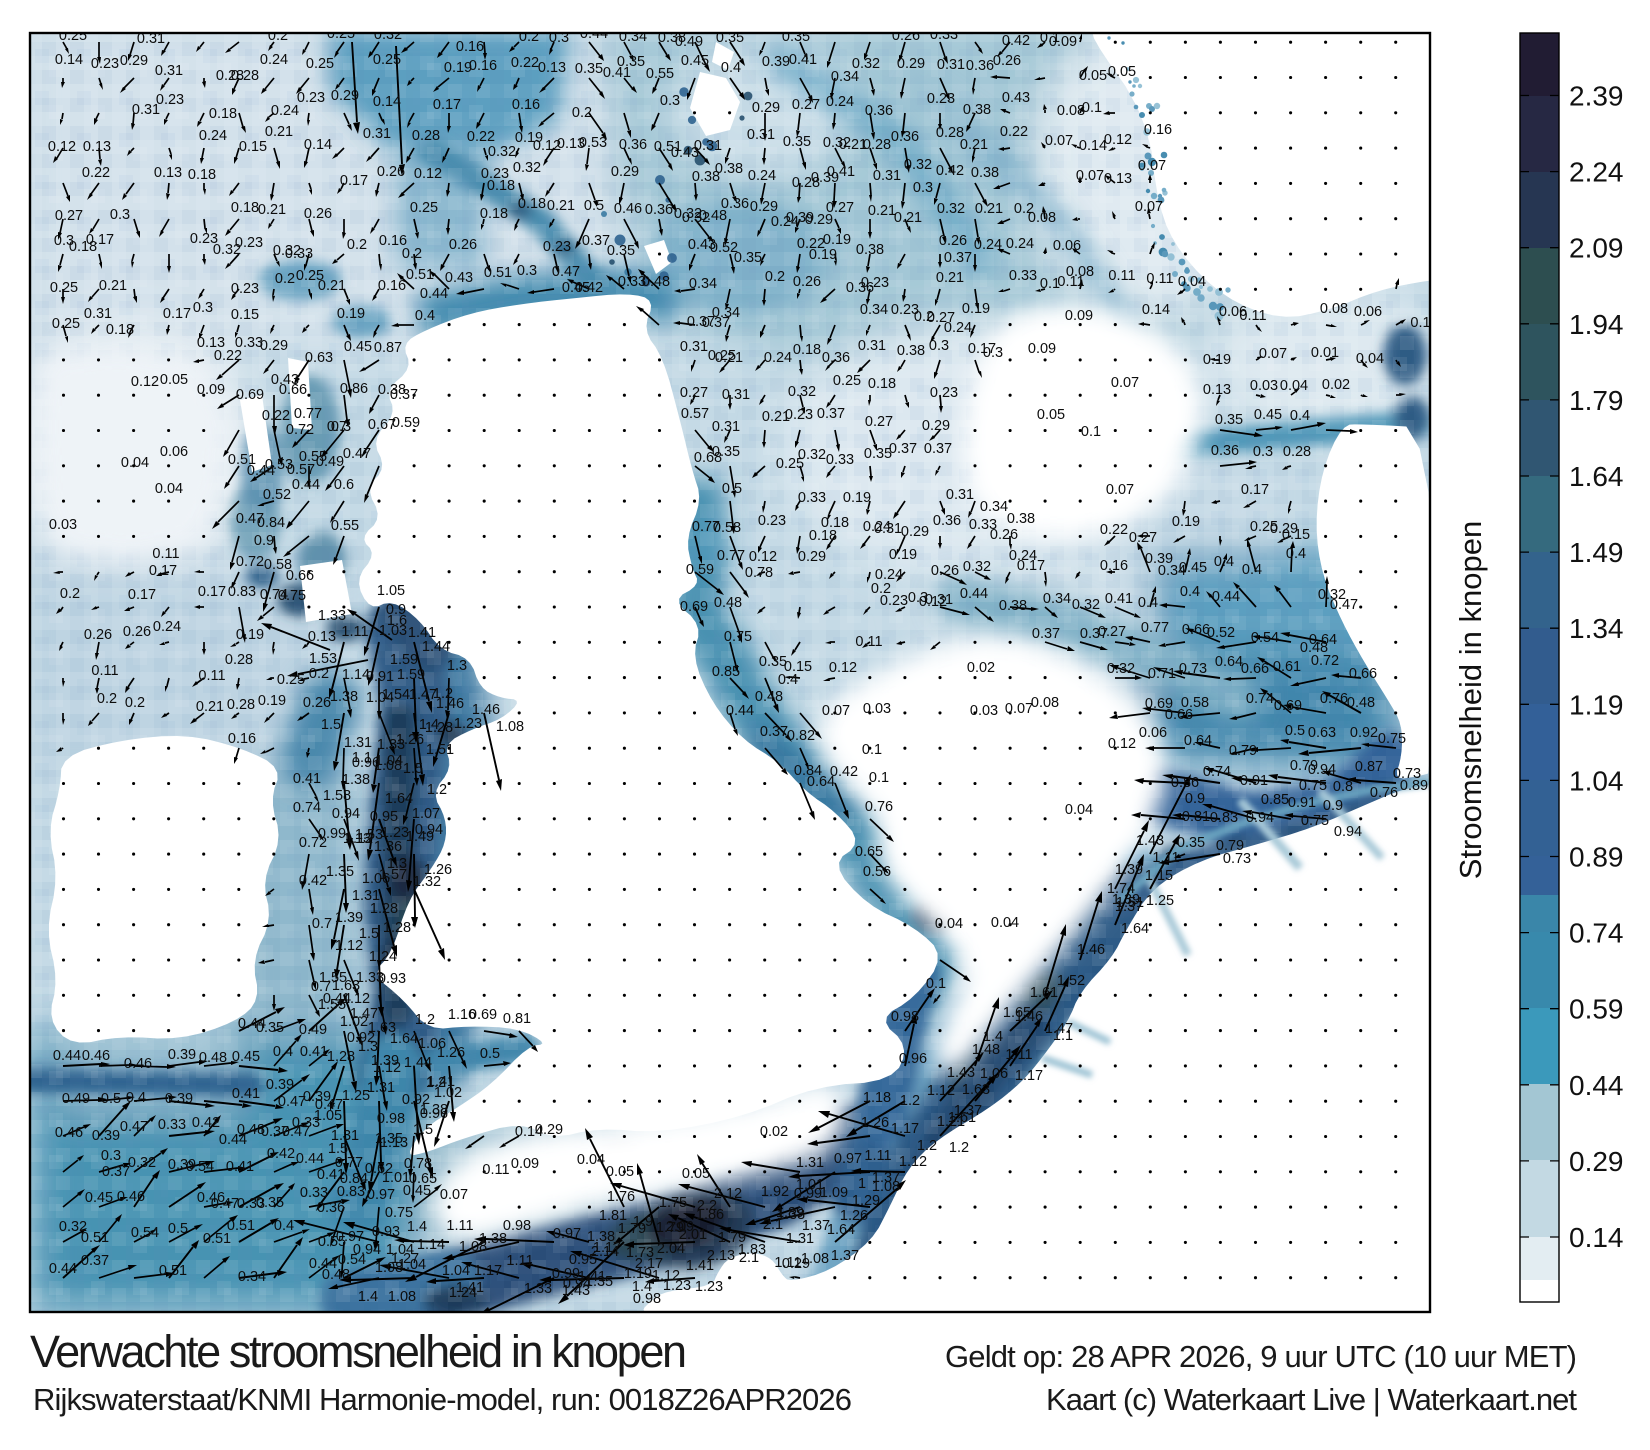 This screenshot has height=1450, width=1650. Describe the element at coordinates (423, 1130) in the screenshot. I see `svg-text: 1.5` at that location.